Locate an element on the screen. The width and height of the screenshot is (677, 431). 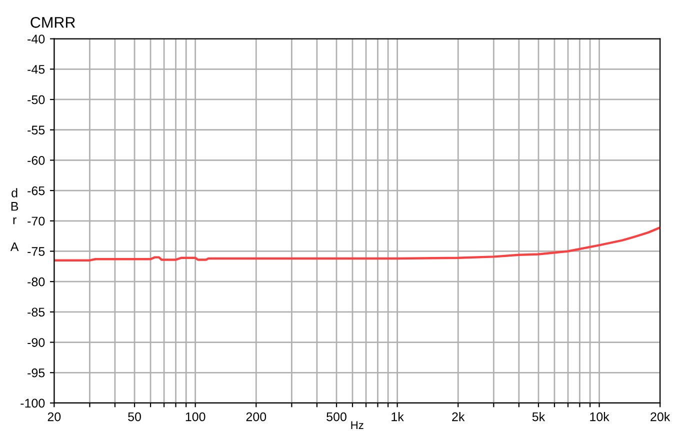
y-tick-label: -65 is located at coordinates (36, 191).